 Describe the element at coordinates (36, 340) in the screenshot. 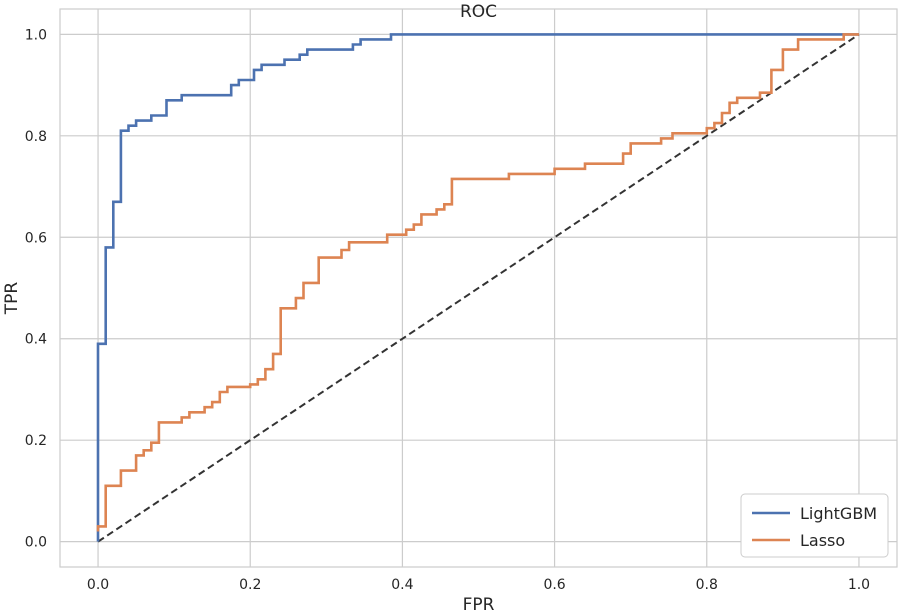

I see `y-tick-label: 0.4` at that location.